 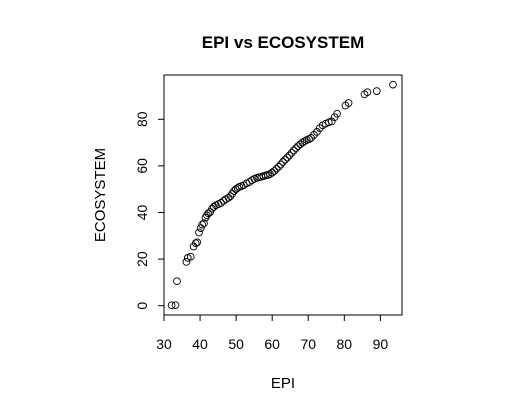 What do you see at coordinates (100, 195) in the screenshot?
I see `y-axis-label: ECOSYSTEM` at bounding box center [100, 195].